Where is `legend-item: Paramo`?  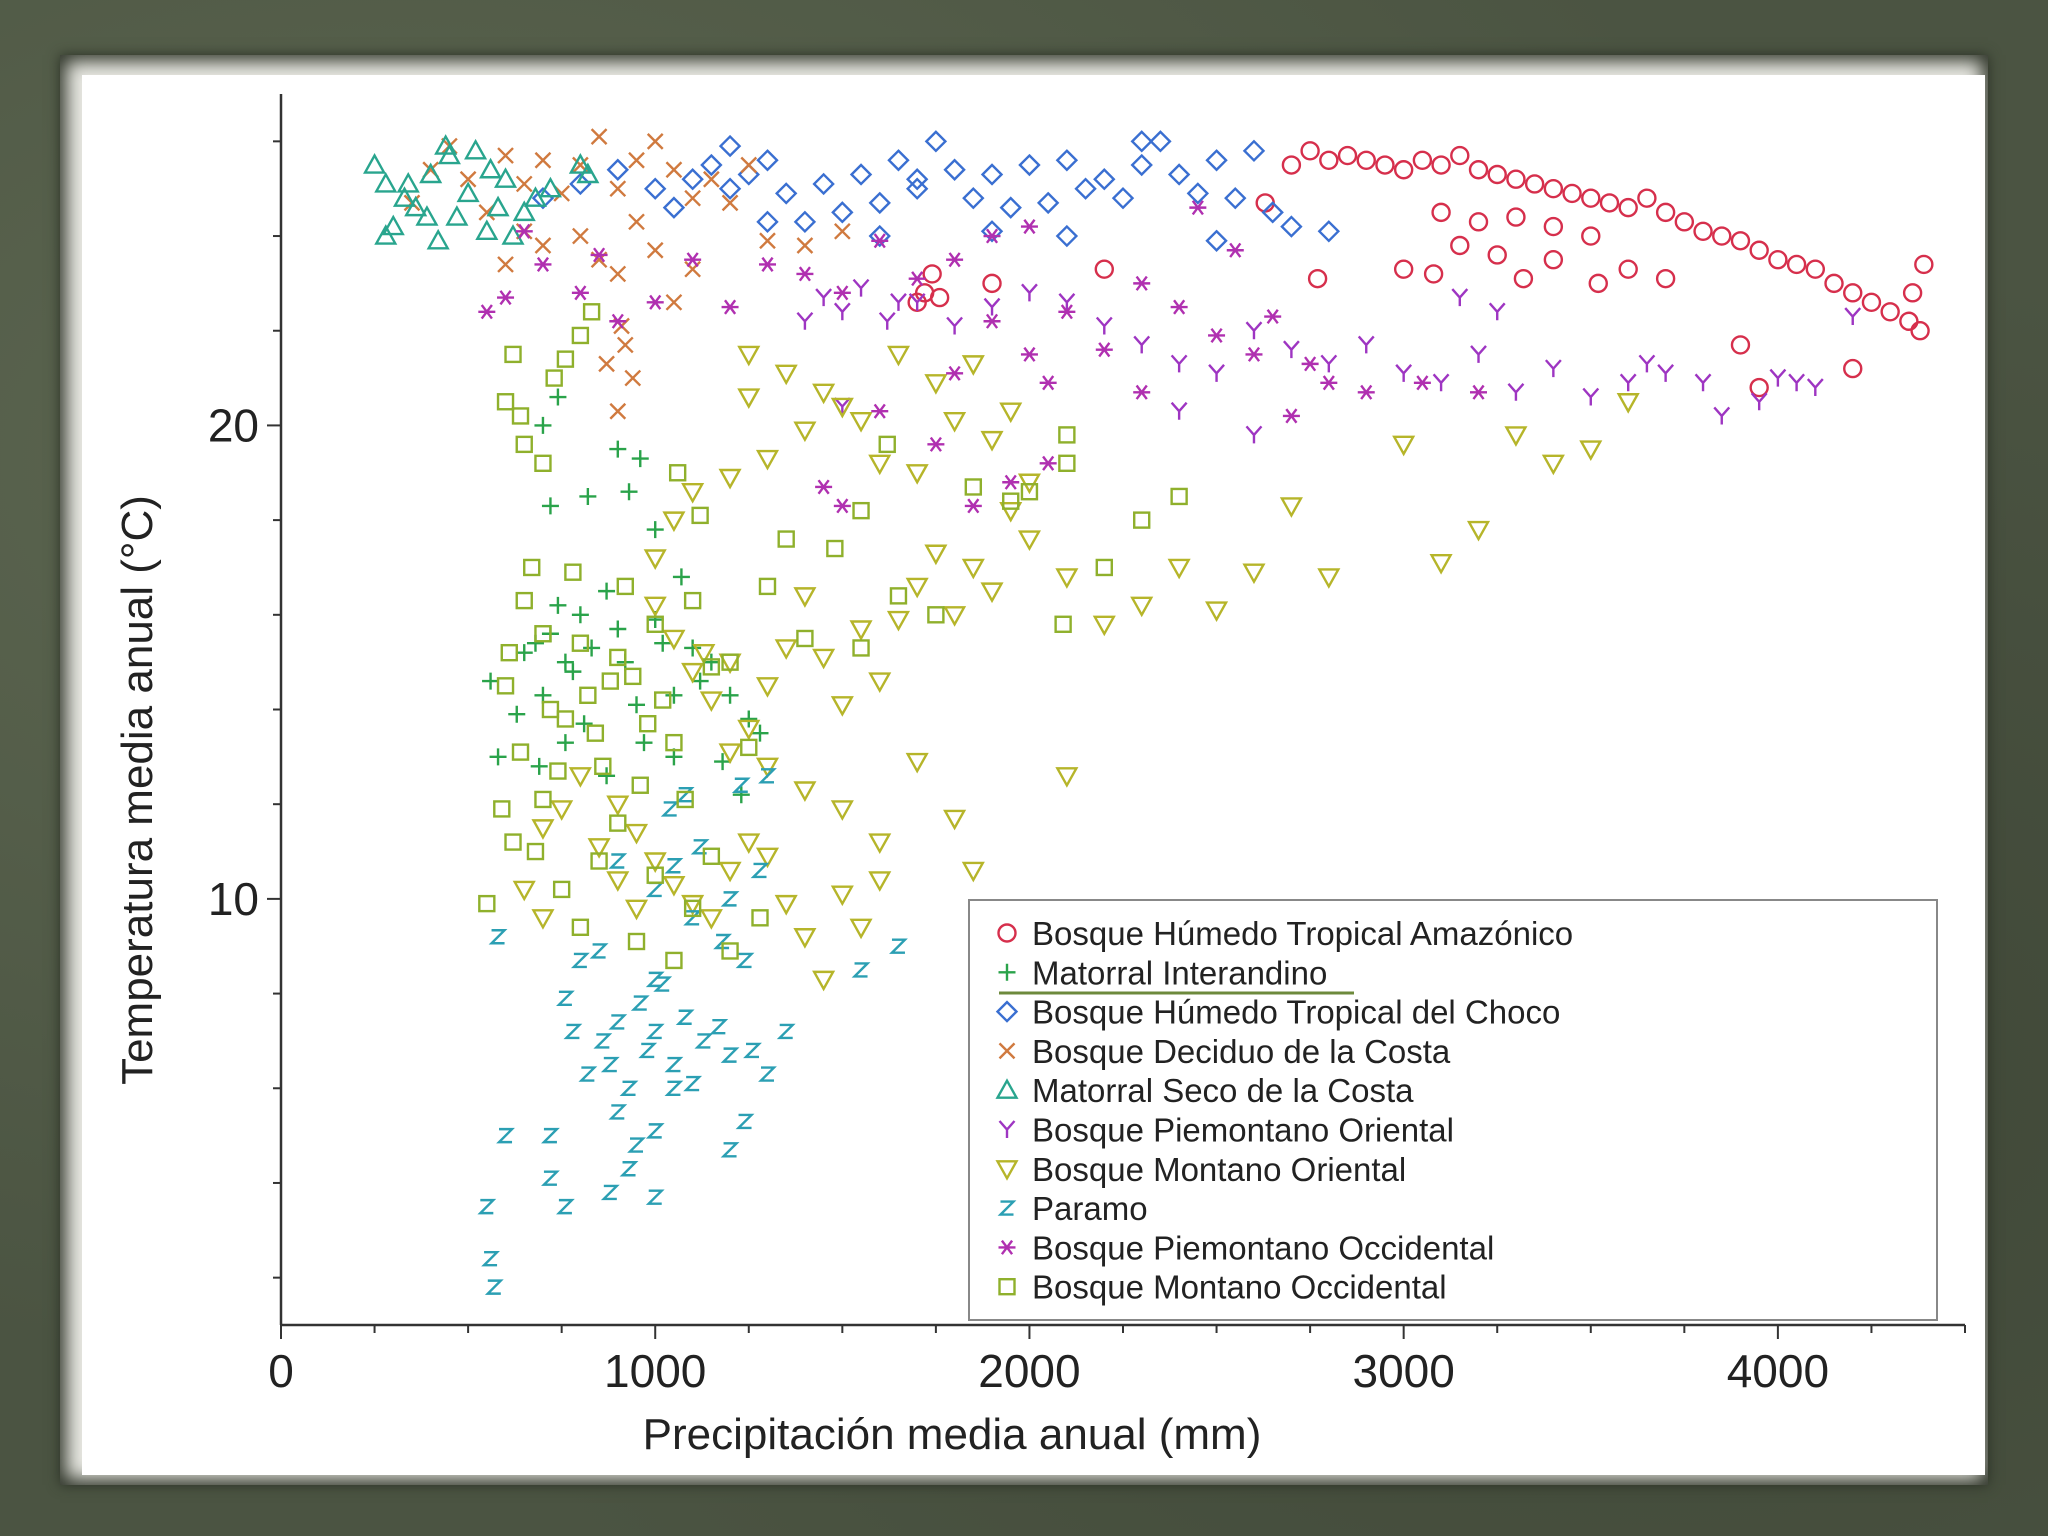 legend-item: Paramo is located at coordinates (1072, 1208).